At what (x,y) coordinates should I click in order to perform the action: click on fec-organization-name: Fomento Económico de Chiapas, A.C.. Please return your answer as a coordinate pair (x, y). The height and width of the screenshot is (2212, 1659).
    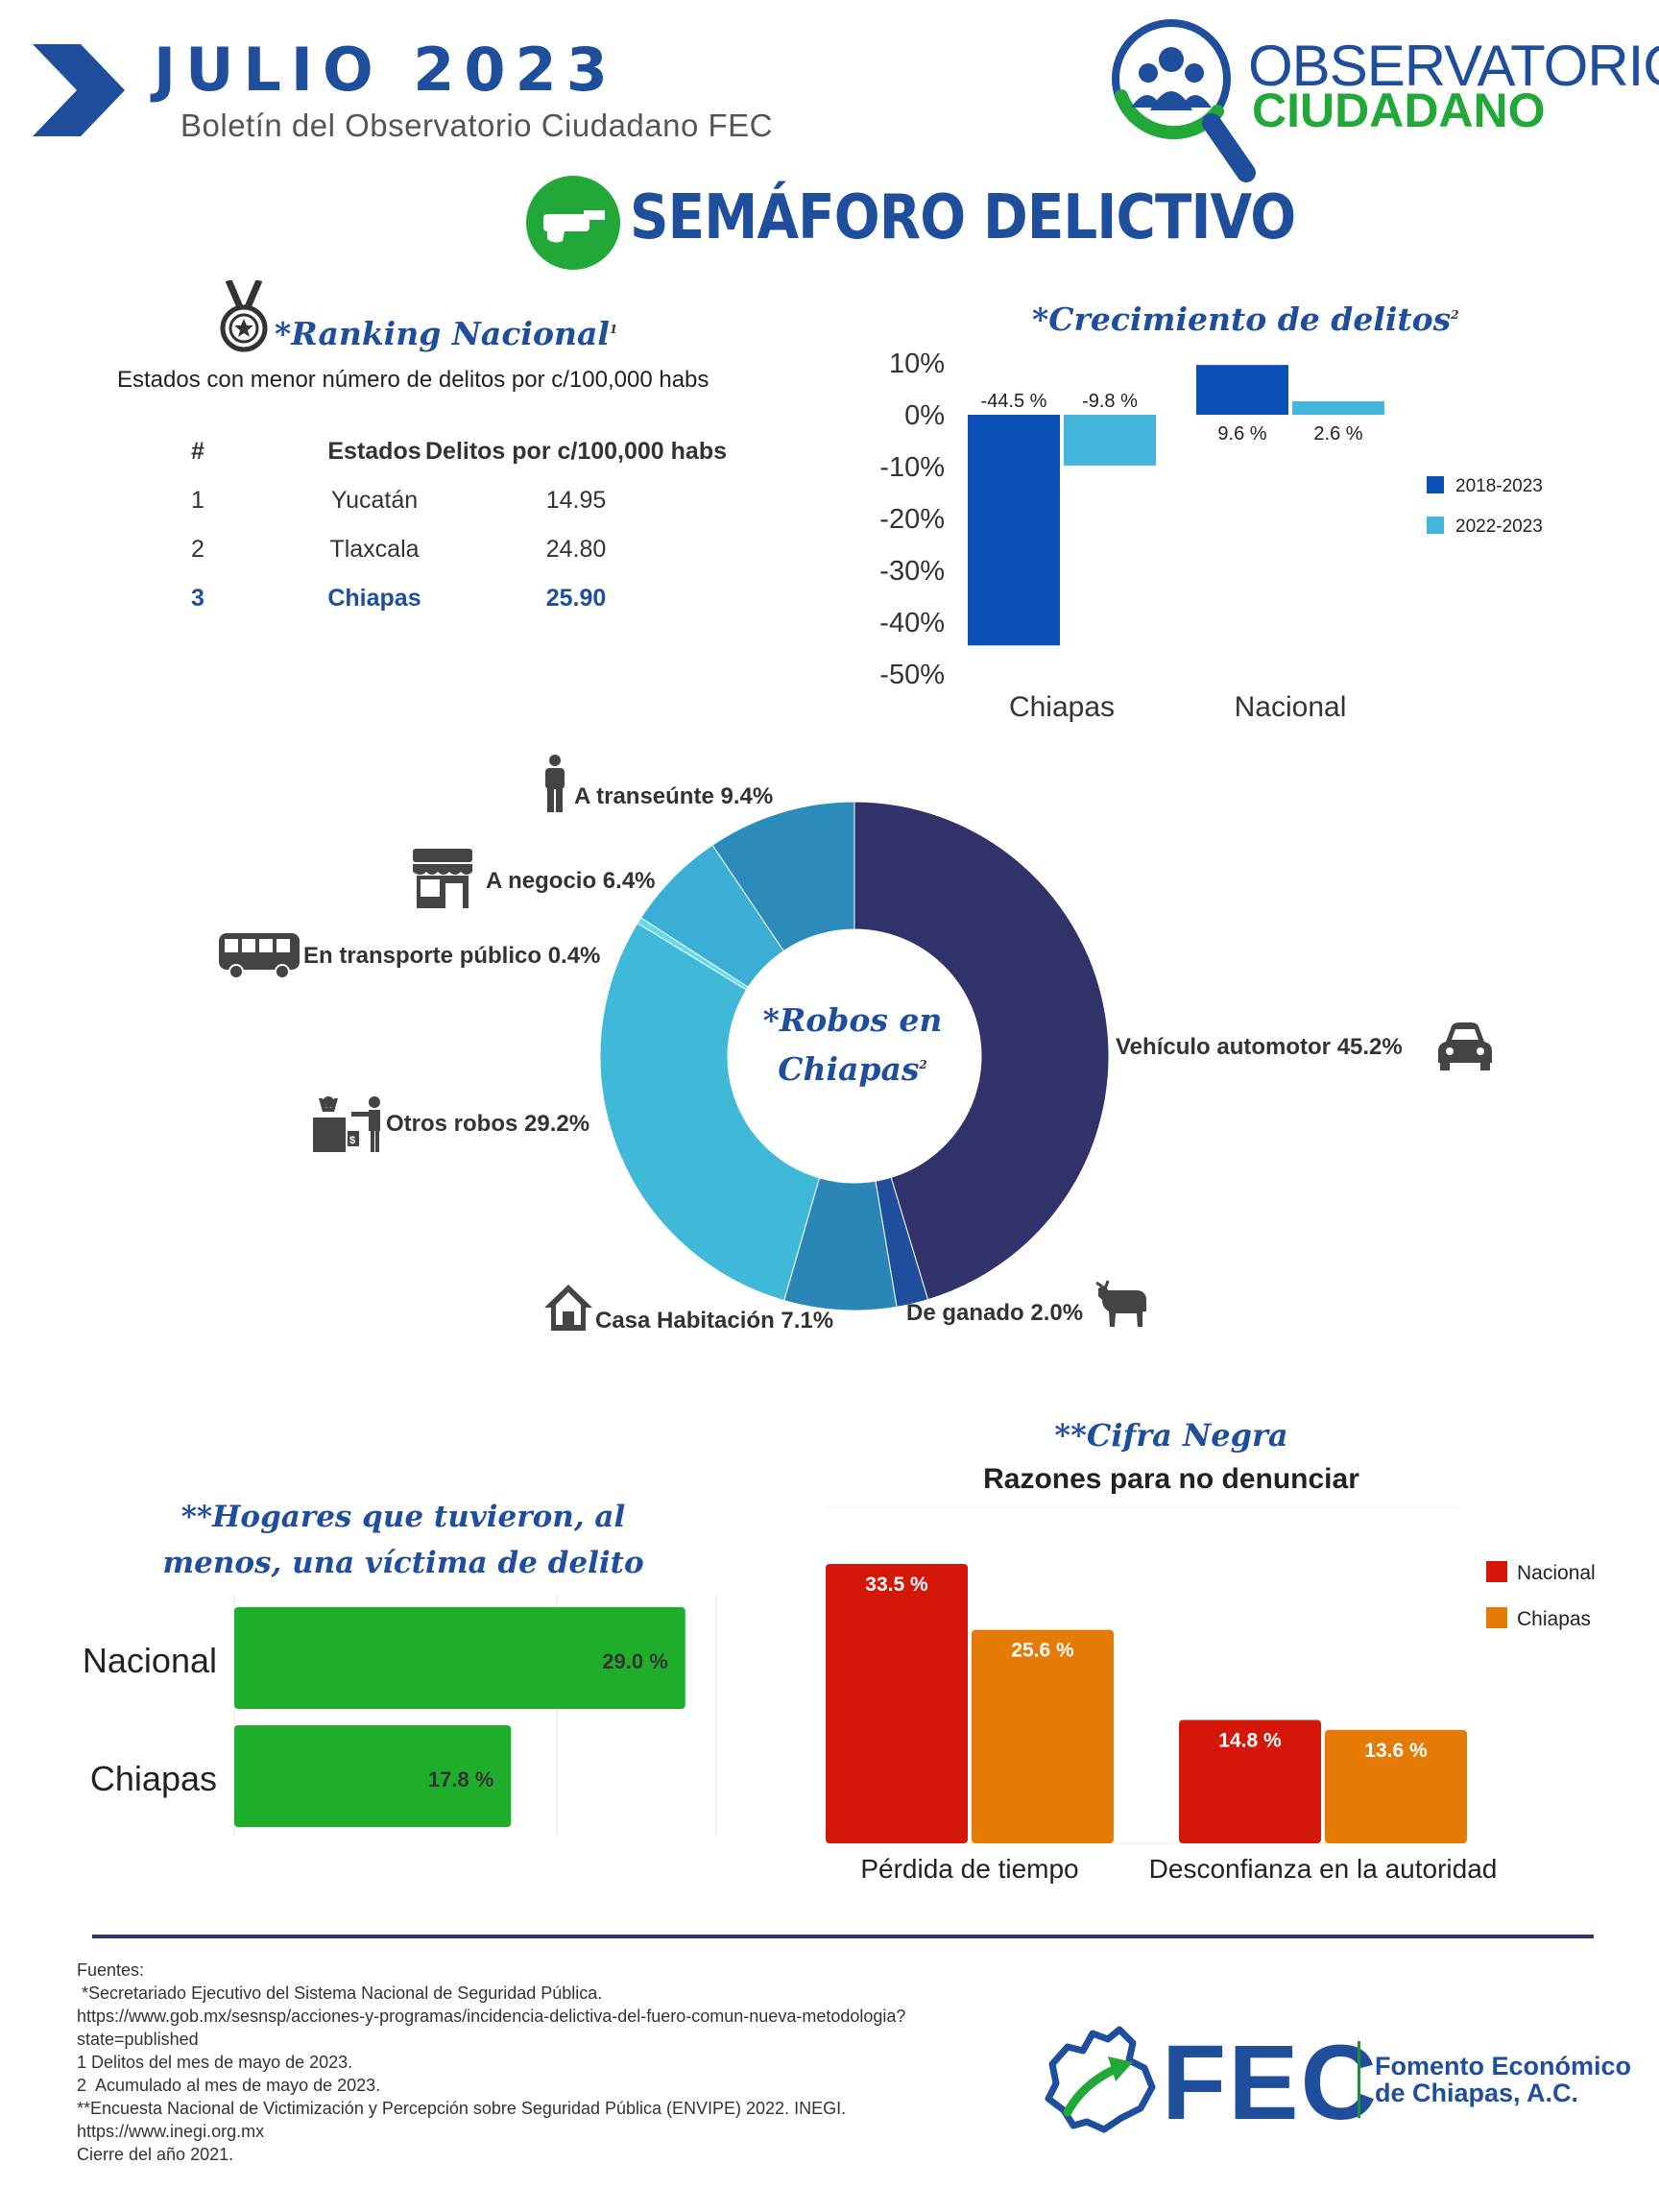
    Looking at the image, I should click on (1503, 2079).